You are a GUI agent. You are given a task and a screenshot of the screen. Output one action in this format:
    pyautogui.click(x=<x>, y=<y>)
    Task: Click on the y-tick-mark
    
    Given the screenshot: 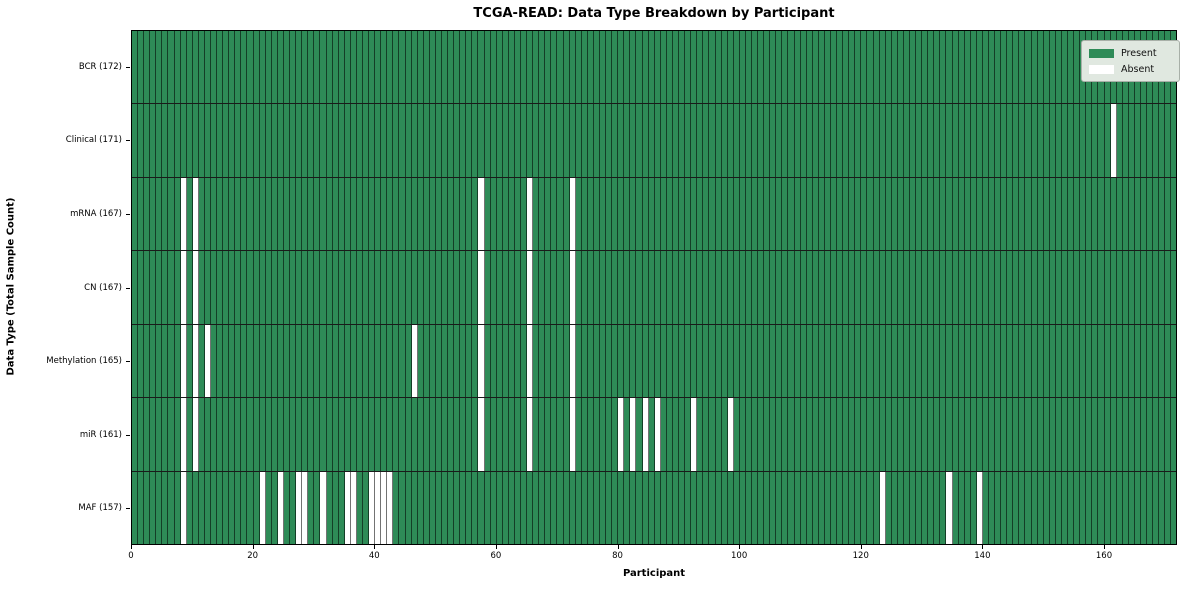 What is the action you would take?
    pyautogui.click(x=128, y=362)
    